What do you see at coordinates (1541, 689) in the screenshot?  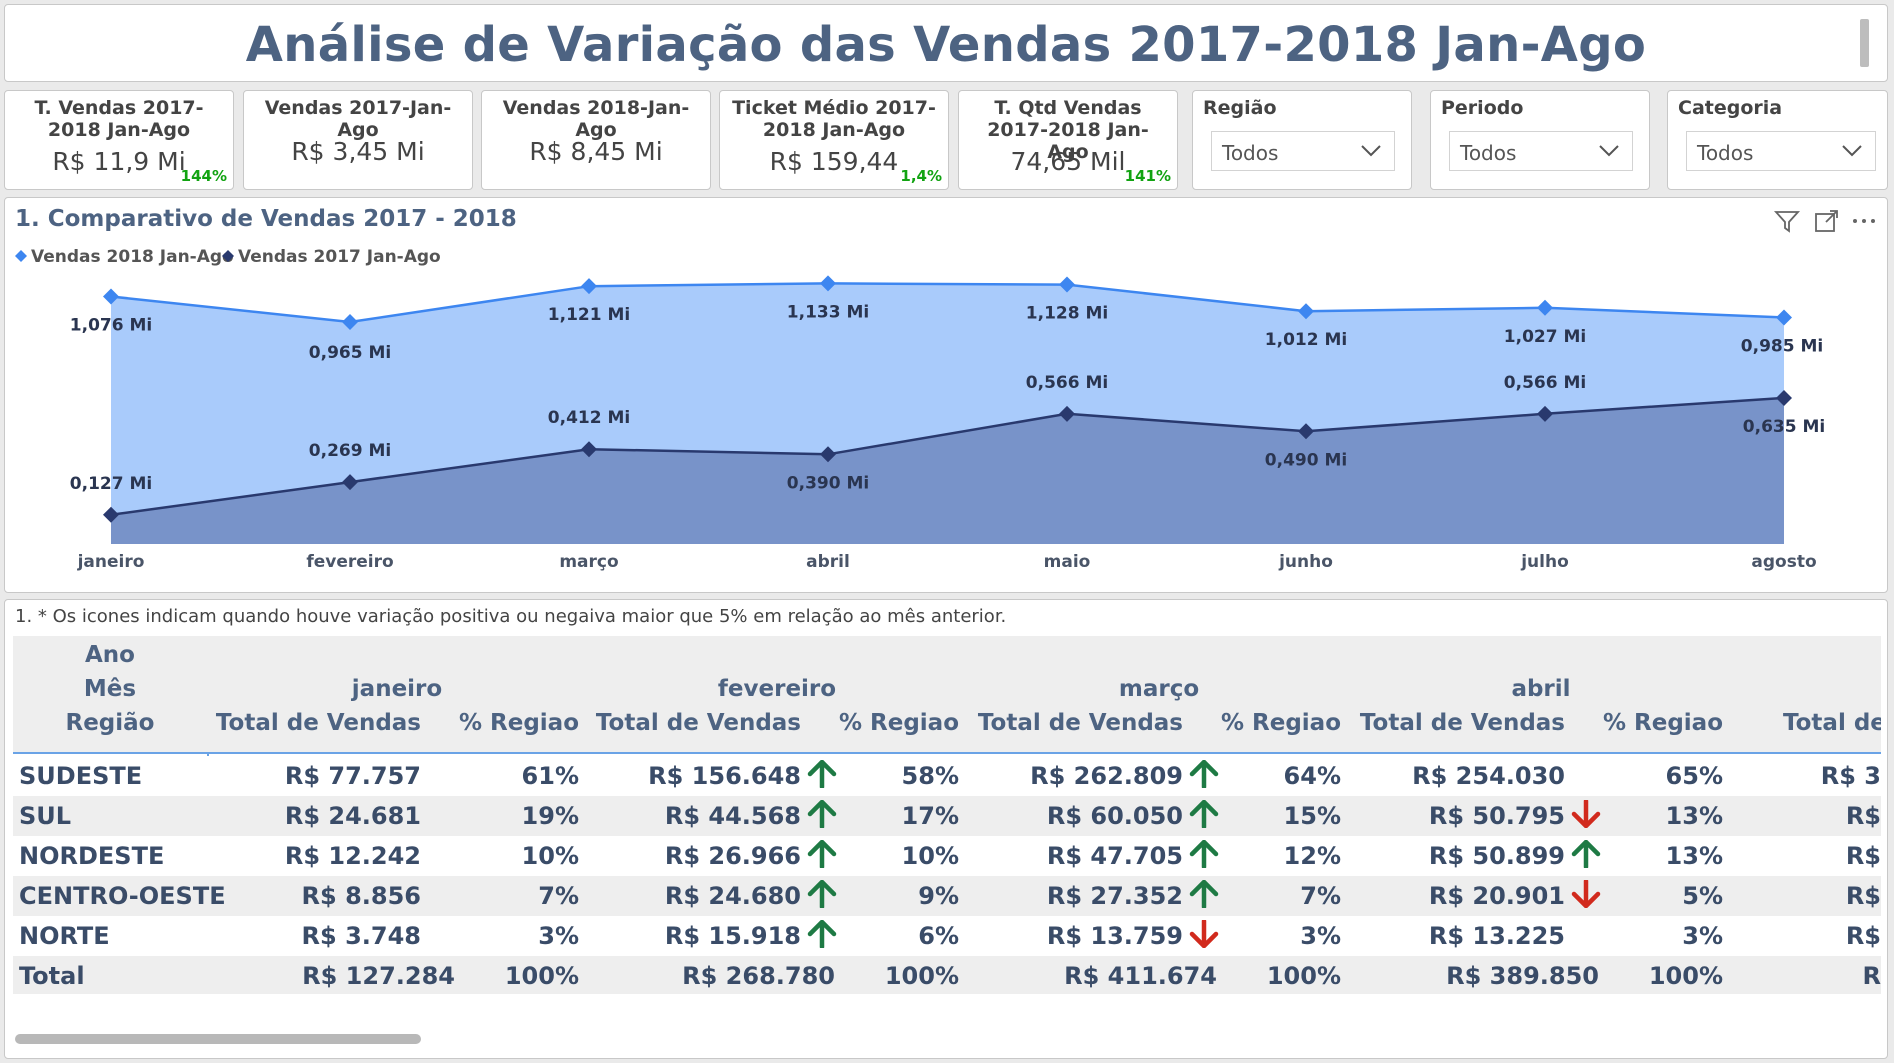 I see `header-month: abril` at bounding box center [1541, 689].